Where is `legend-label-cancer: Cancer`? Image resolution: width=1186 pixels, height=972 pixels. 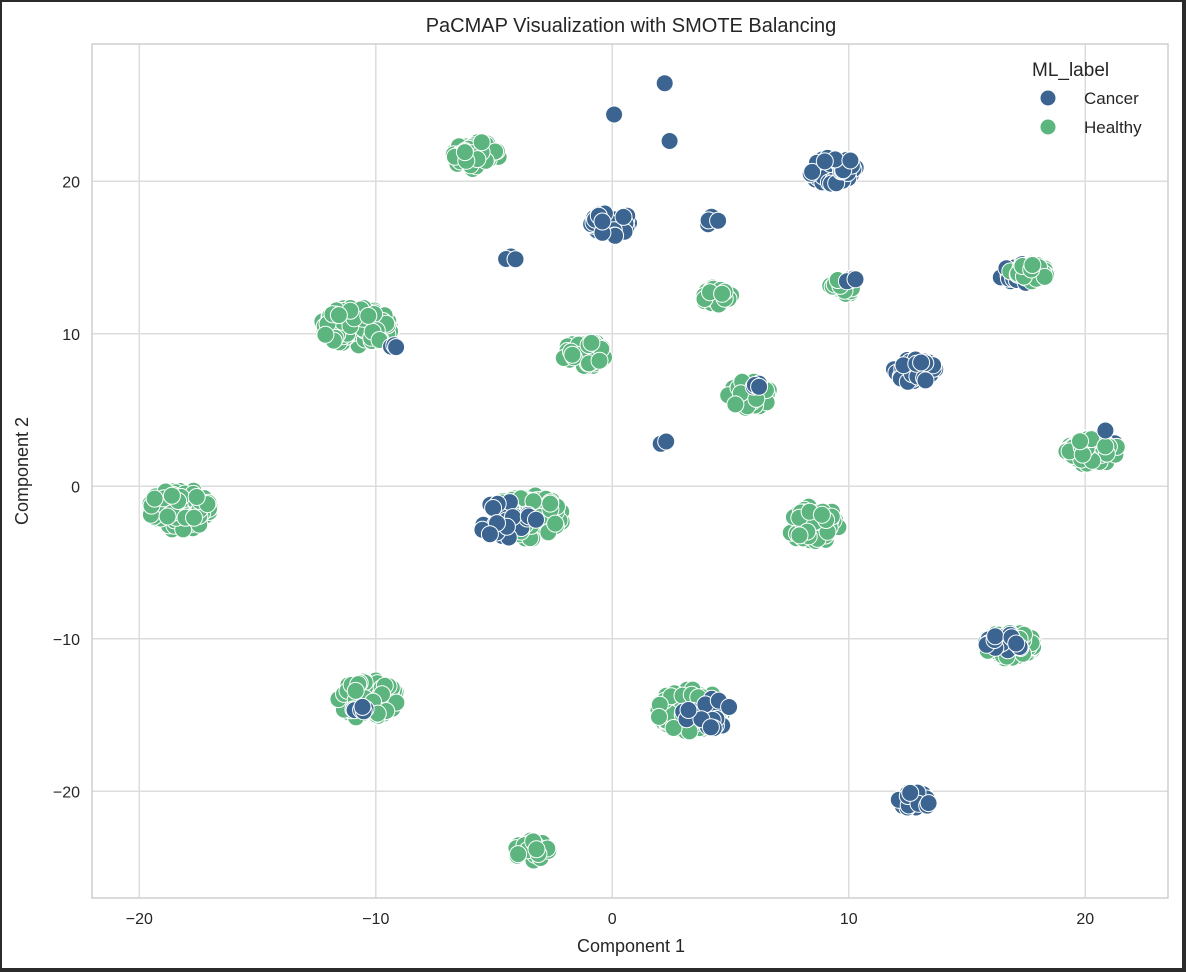 legend-label-cancer: Cancer is located at coordinates (1111, 98).